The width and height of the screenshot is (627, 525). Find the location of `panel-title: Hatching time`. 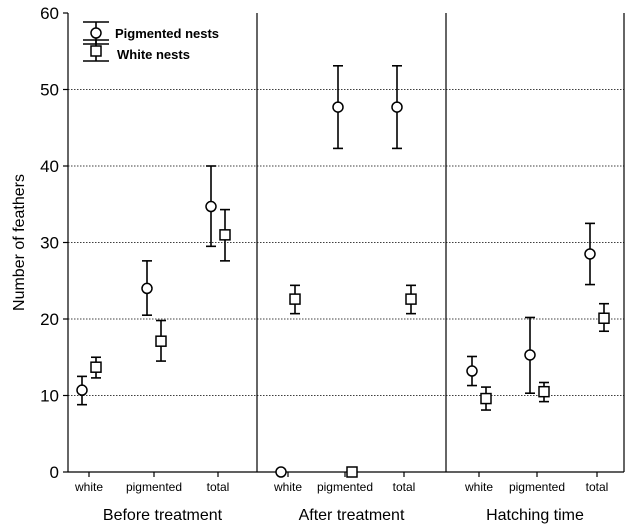

panel-title: Hatching time is located at coordinates (535, 515).